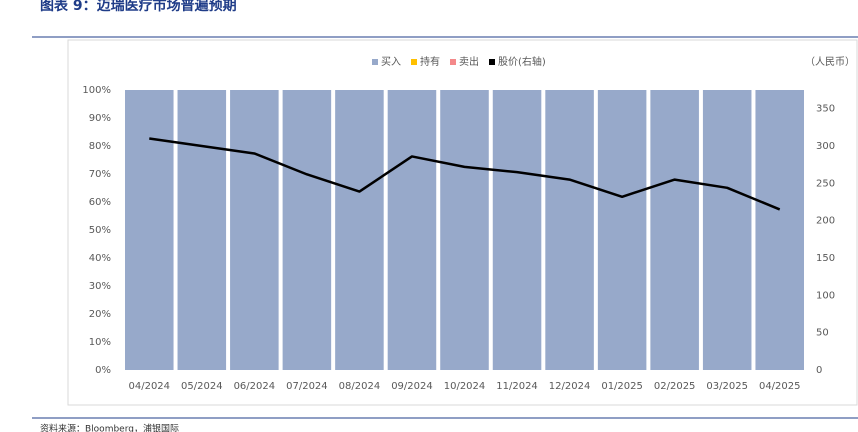 This screenshot has width=858, height=432. Describe the element at coordinates (100, 286) in the screenshot. I see `y-tick-label: 30%` at that location.